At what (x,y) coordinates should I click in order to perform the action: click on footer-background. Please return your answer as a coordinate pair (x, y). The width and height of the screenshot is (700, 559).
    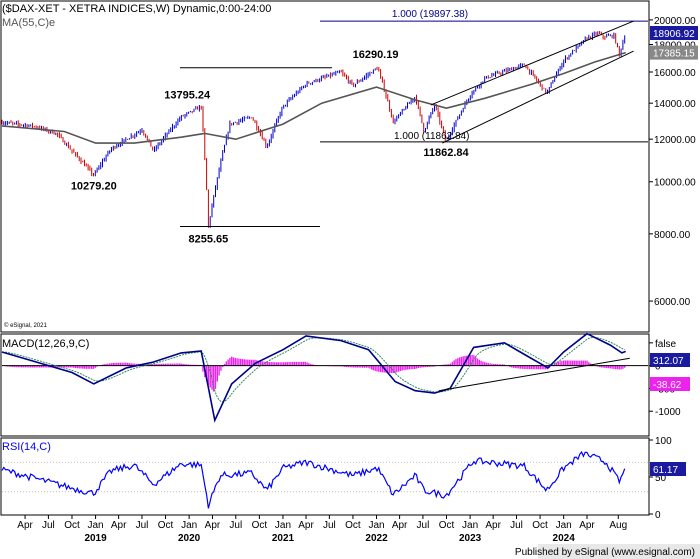
    Looking at the image, I should click on (619, 551).